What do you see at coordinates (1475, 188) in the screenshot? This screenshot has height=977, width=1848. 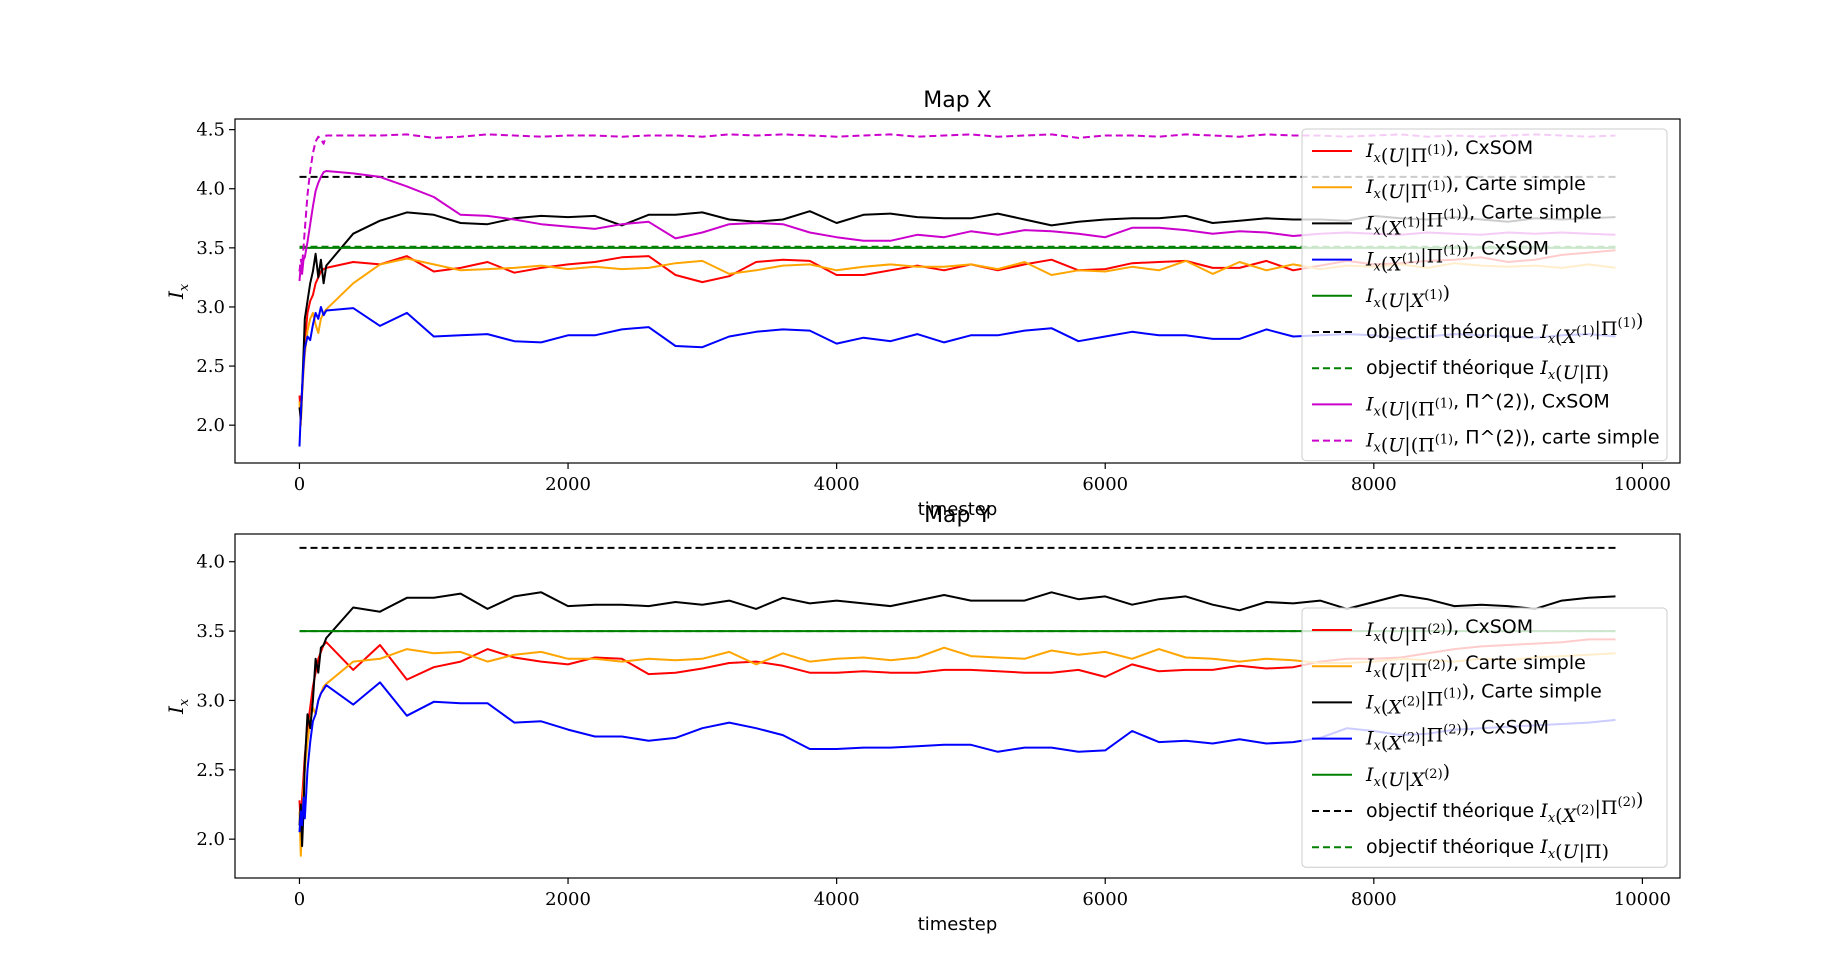 I see `legend-entry-2: Ix(U|Π(1)), Carte simple` at bounding box center [1475, 188].